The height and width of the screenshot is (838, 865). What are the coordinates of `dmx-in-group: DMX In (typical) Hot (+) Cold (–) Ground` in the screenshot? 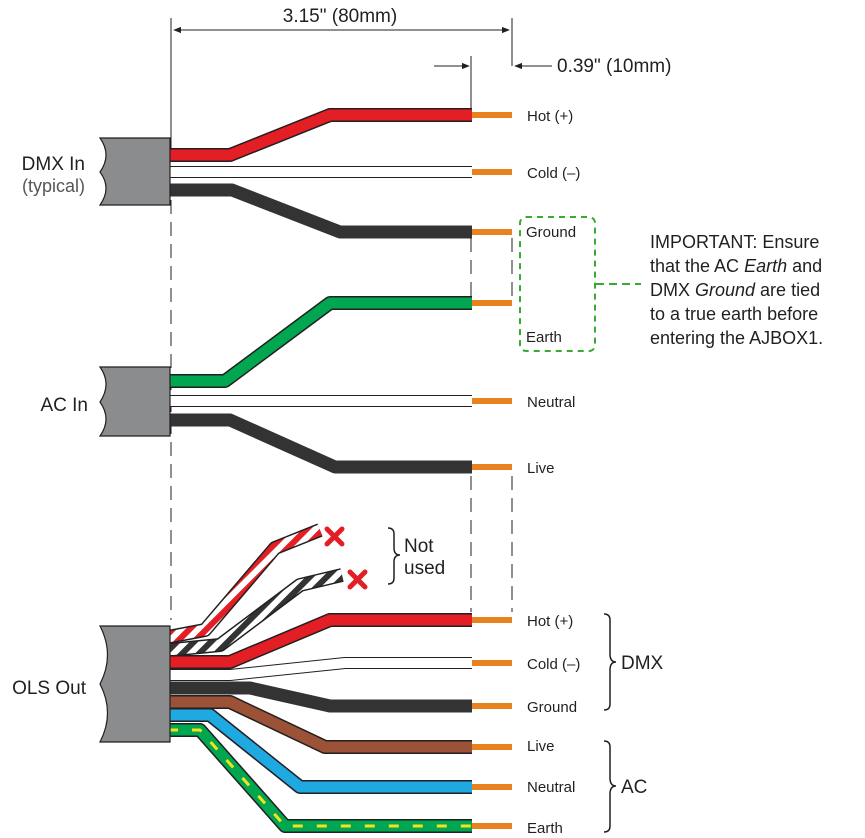 It's located at (301, 174).